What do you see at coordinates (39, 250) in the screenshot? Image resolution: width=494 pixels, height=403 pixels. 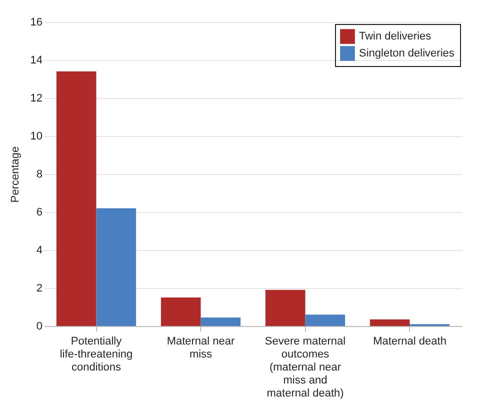 I see `y-tick-label: 4` at bounding box center [39, 250].